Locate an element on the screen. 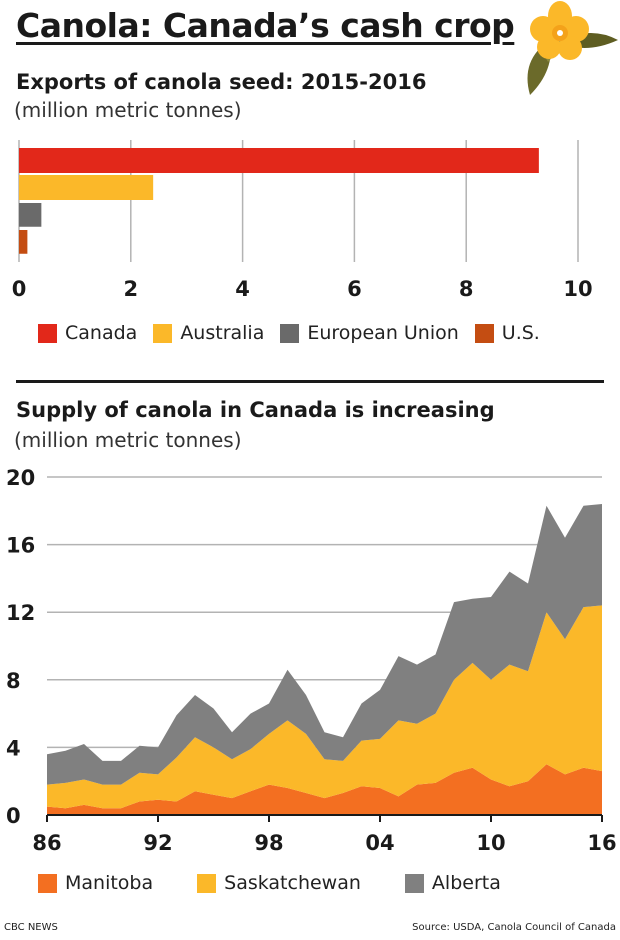 This screenshot has height=940, width=620. x-tick-label: 16 is located at coordinates (601, 843).